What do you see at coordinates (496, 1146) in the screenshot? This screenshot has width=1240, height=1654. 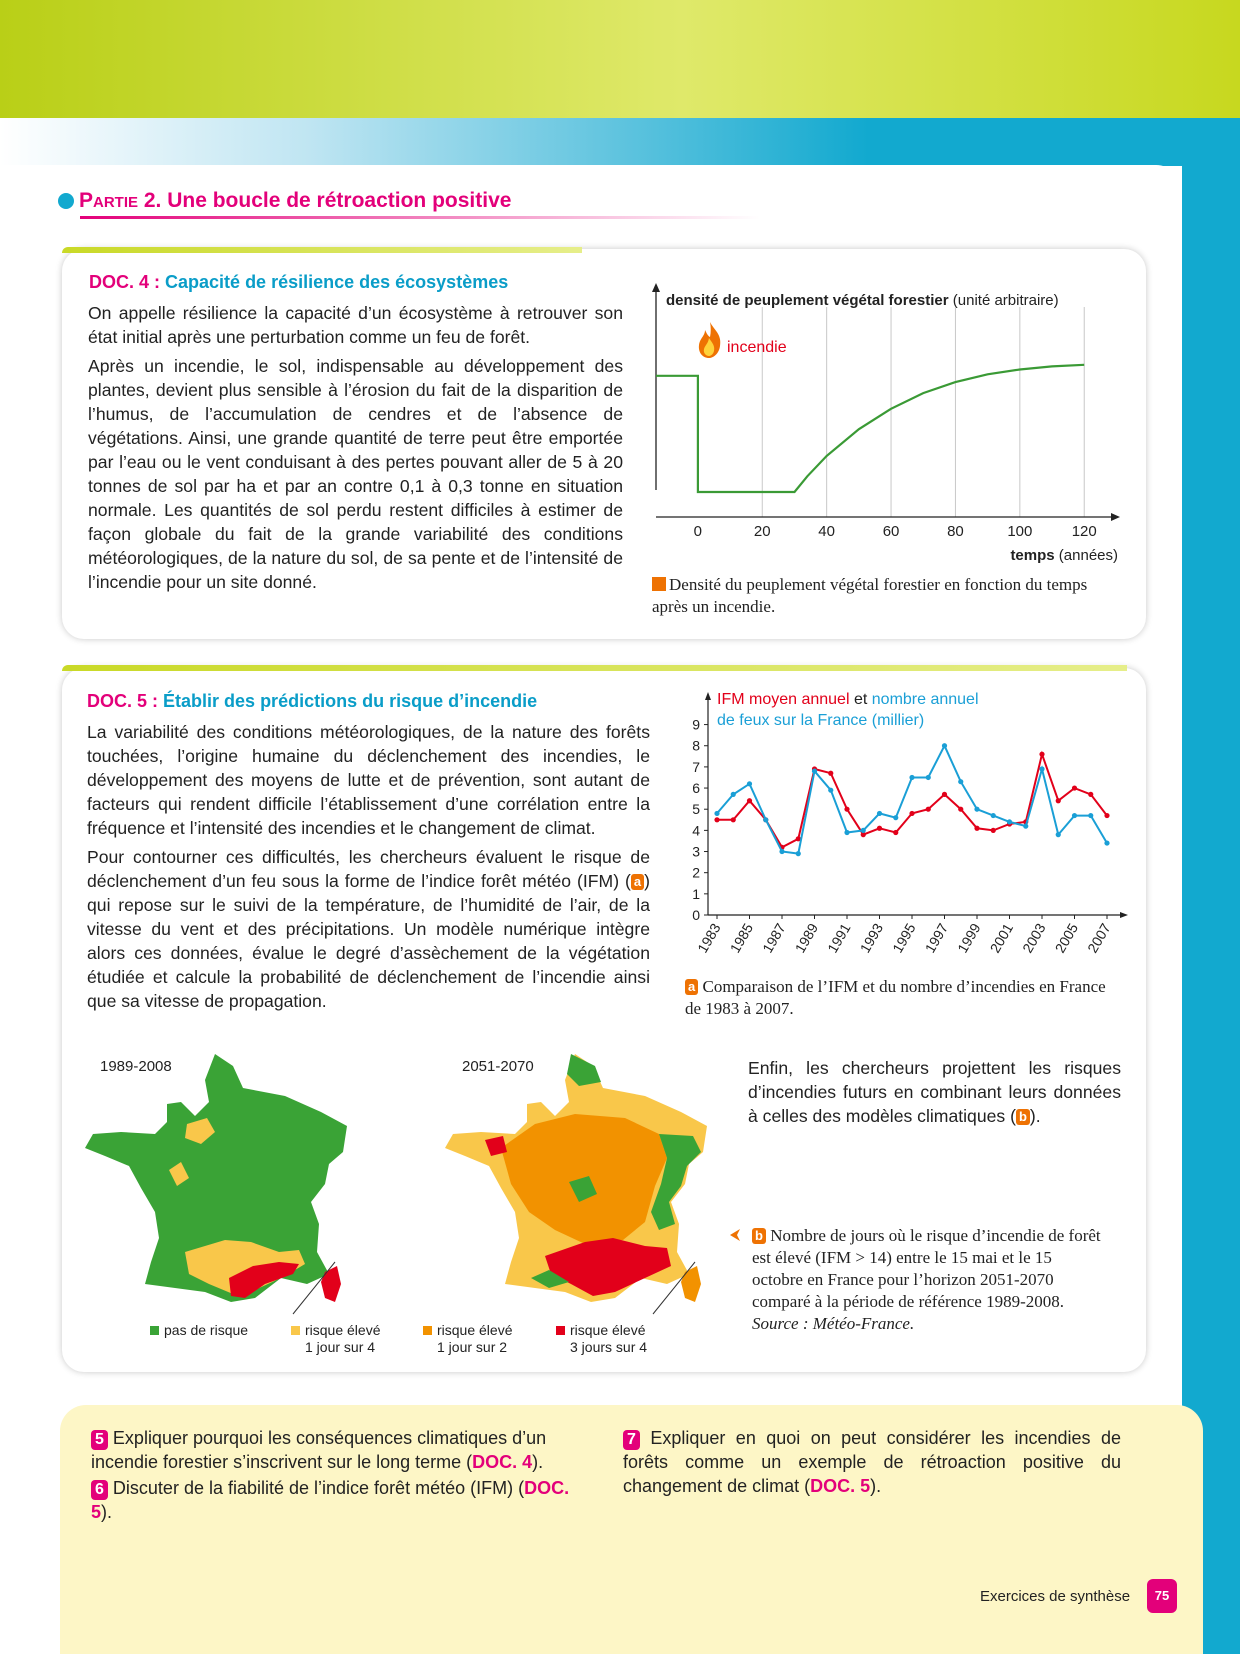 I see `map2-zone-red-west` at bounding box center [496, 1146].